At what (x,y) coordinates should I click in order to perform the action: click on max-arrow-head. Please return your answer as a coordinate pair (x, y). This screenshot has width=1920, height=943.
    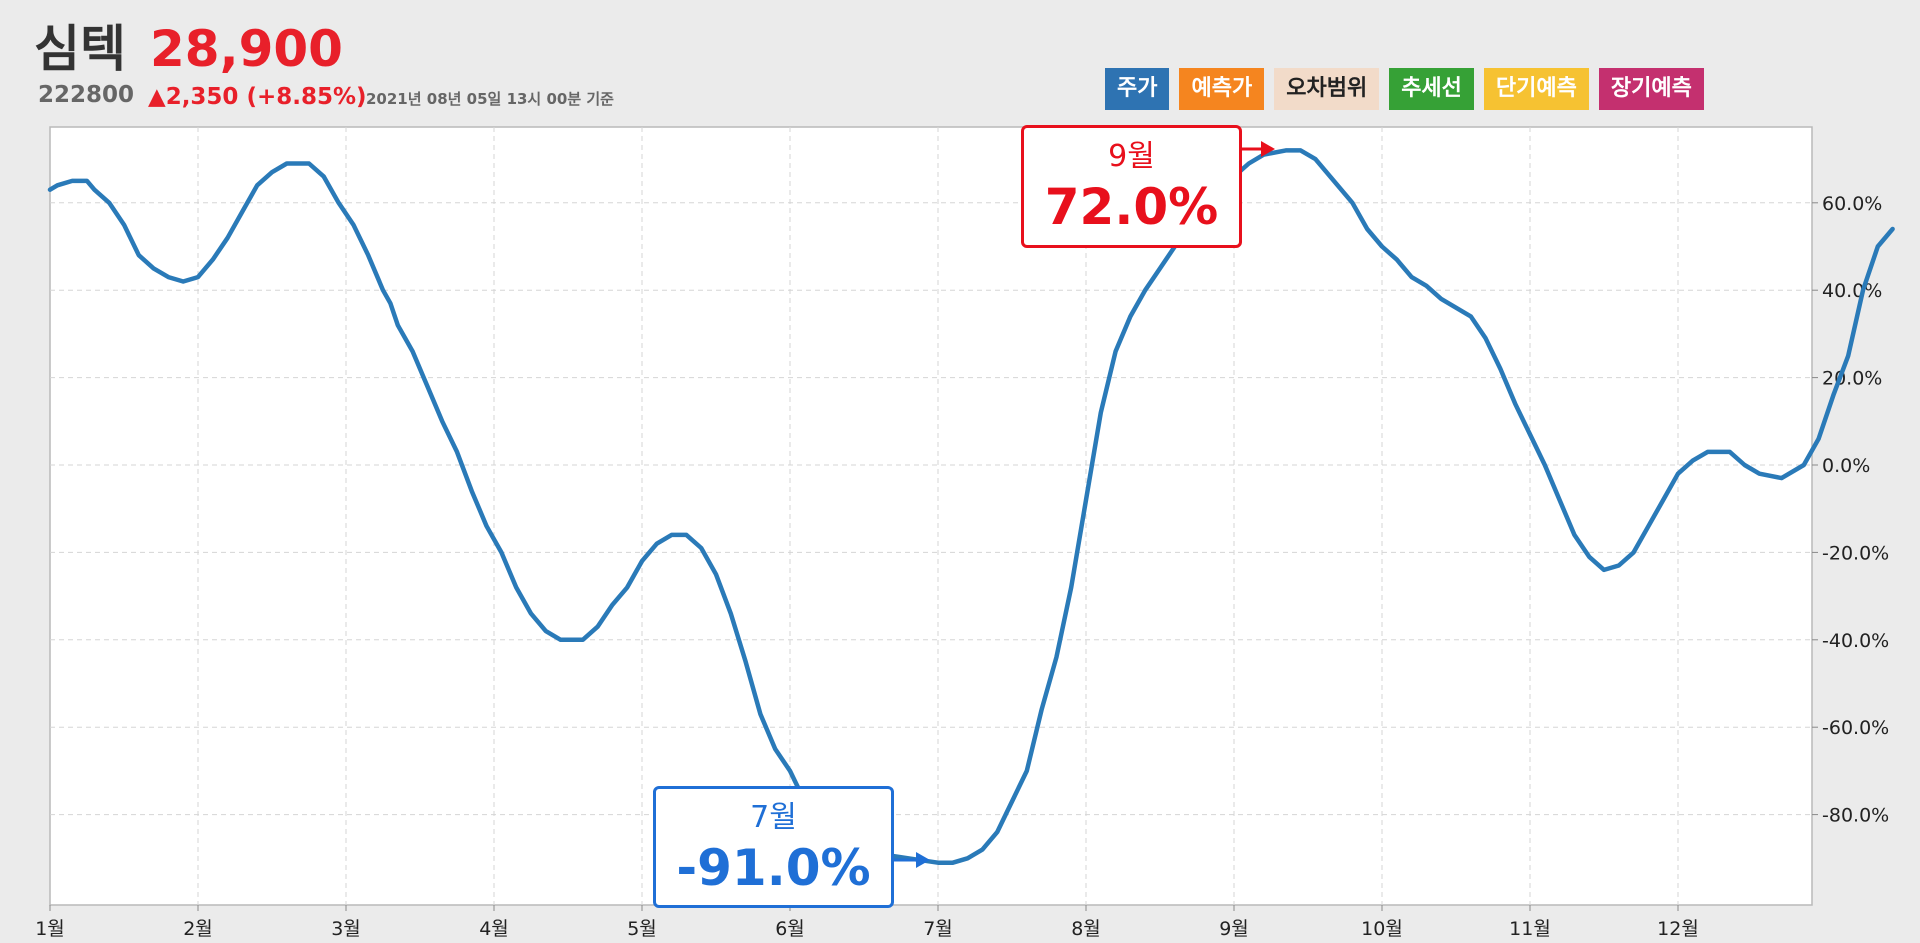
    Looking at the image, I should click on (1268, 149).